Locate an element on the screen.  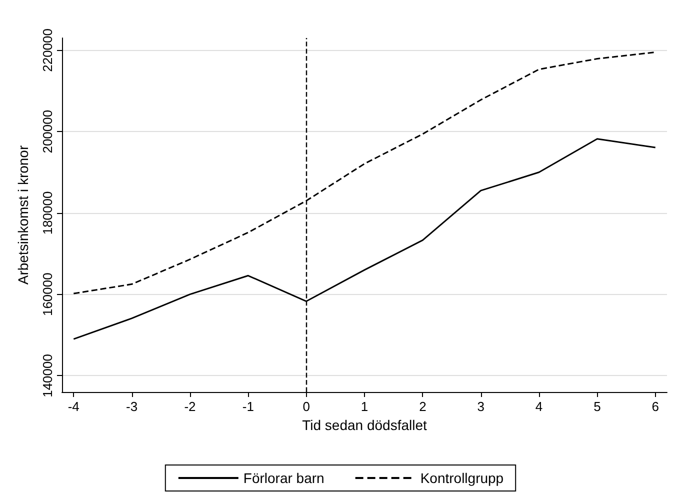
y-tick-label: 220000 is located at coordinates (47, 50).